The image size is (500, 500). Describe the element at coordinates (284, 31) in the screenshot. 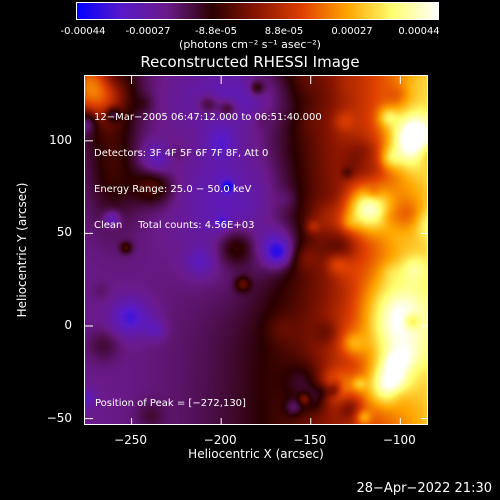

I see `colorbar-tick-3: 8.8e-05` at that location.